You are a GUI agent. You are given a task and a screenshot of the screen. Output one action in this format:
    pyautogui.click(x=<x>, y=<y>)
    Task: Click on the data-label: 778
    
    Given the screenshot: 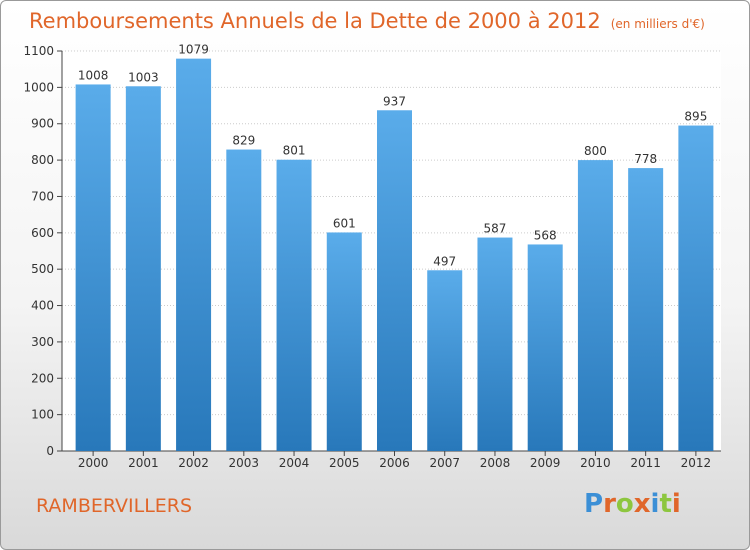 What is the action you would take?
    pyautogui.click(x=645, y=159)
    